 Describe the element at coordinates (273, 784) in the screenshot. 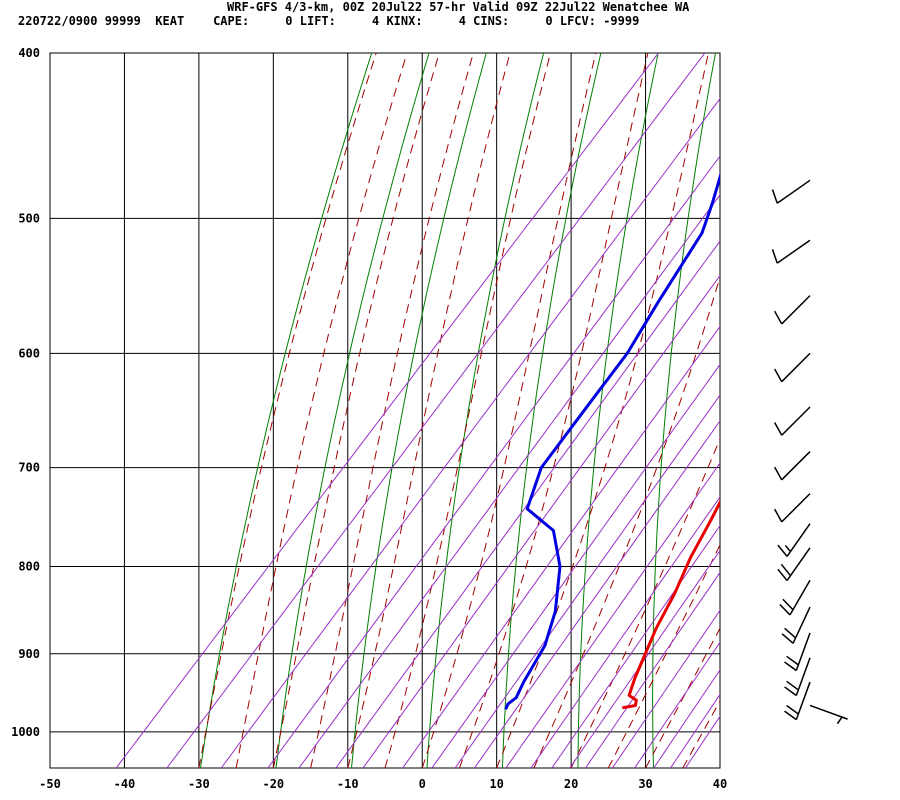

I see `temperature-tick-label: -20` at that location.